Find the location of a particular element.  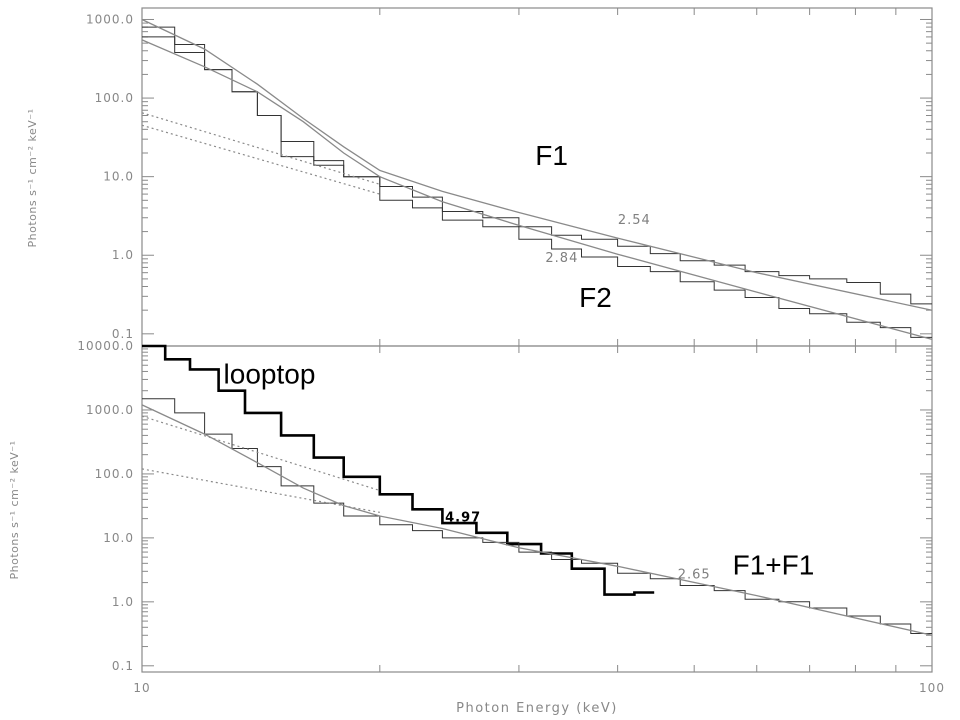

annotation-label: 4.97 is located at coordinates (463, 518).